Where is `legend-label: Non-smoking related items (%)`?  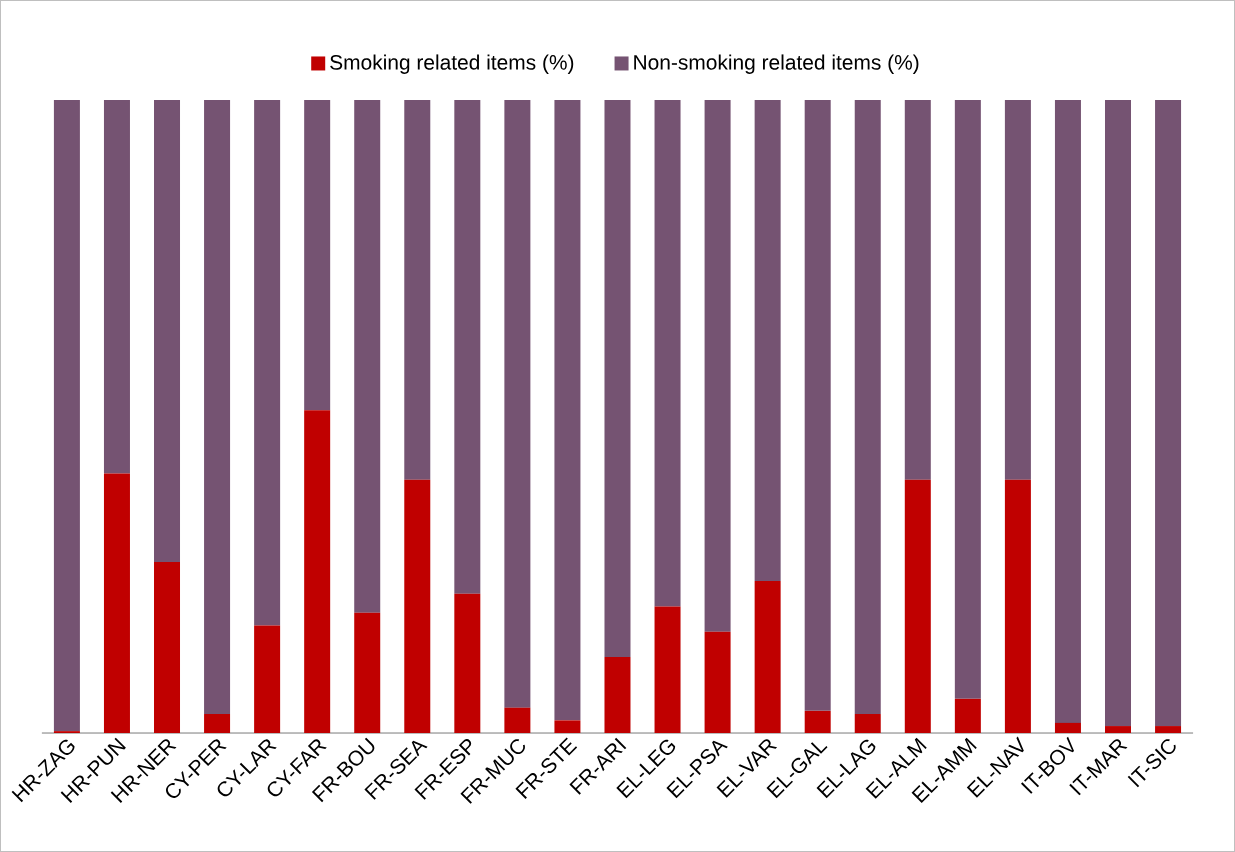
legend-label: Non-smoking related items (%) is located at coordinates (776, 64).